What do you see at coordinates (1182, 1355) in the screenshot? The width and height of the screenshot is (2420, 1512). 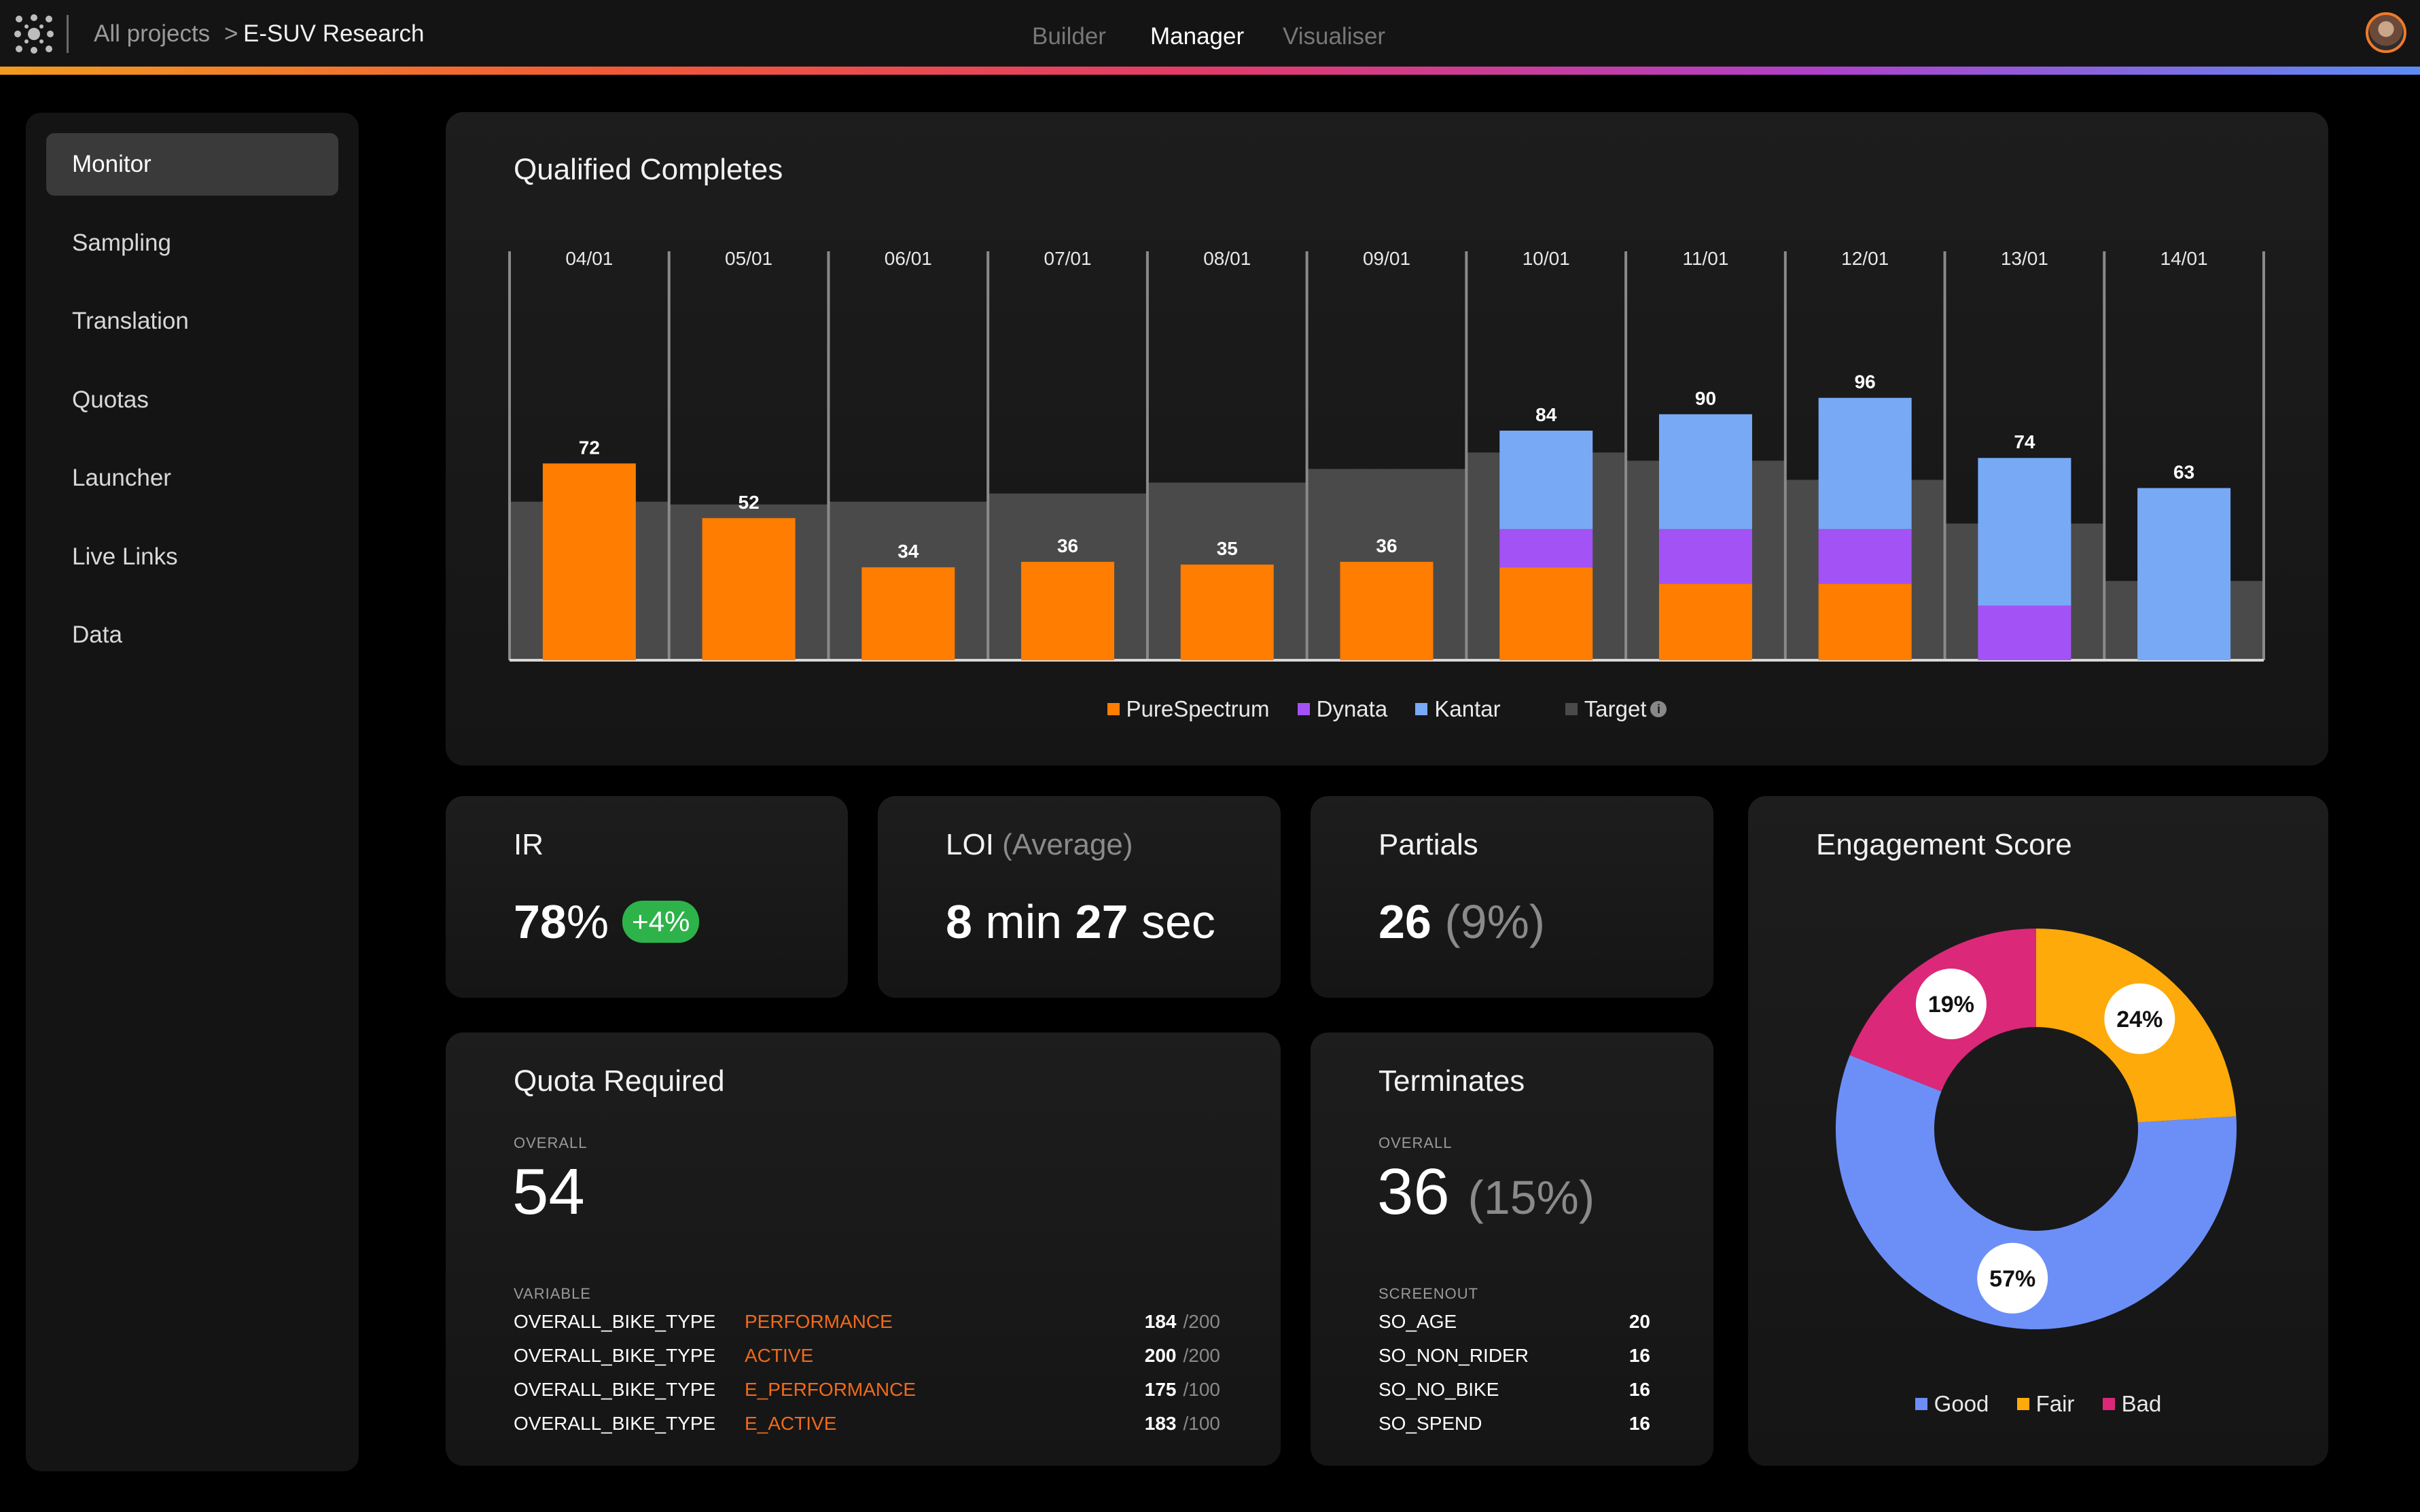 I see `quota-row-count: 200/200` at bounding box center [1182, 1355].